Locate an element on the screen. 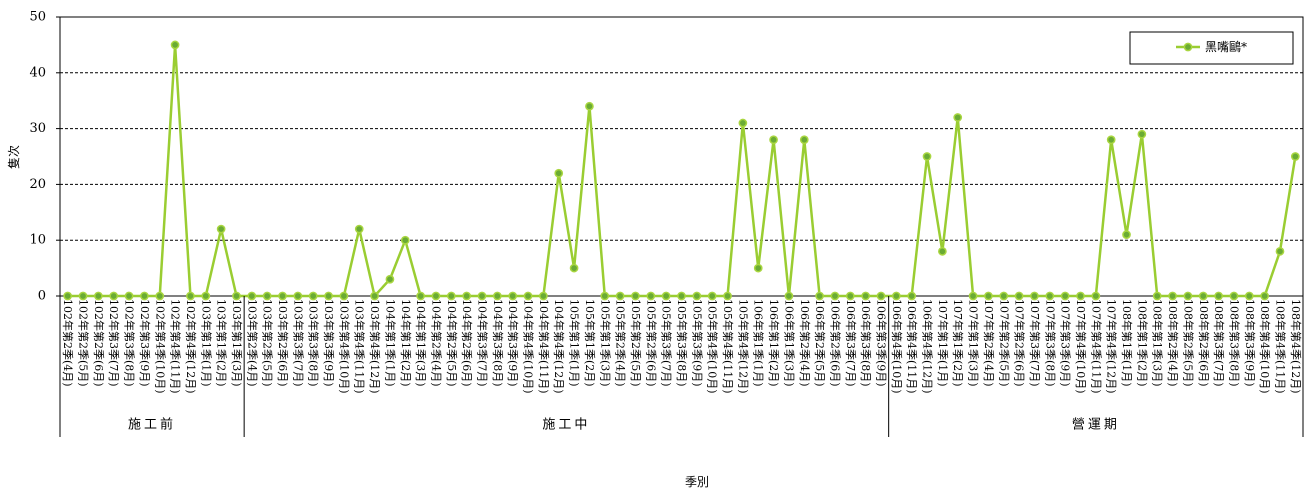  x-tick-label: 106年第1季(2月) is located at coordinates (774, 343).